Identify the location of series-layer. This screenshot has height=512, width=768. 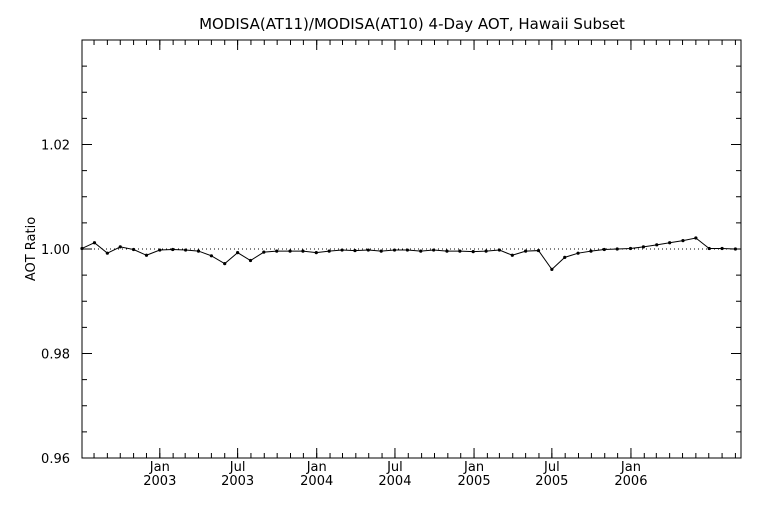
(409, 253).